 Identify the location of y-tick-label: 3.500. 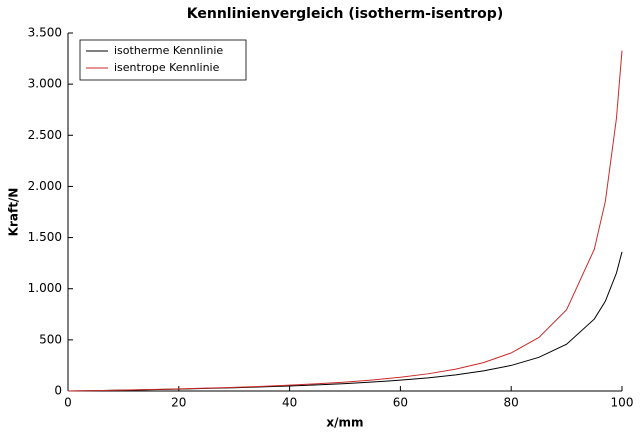
(45, 33).